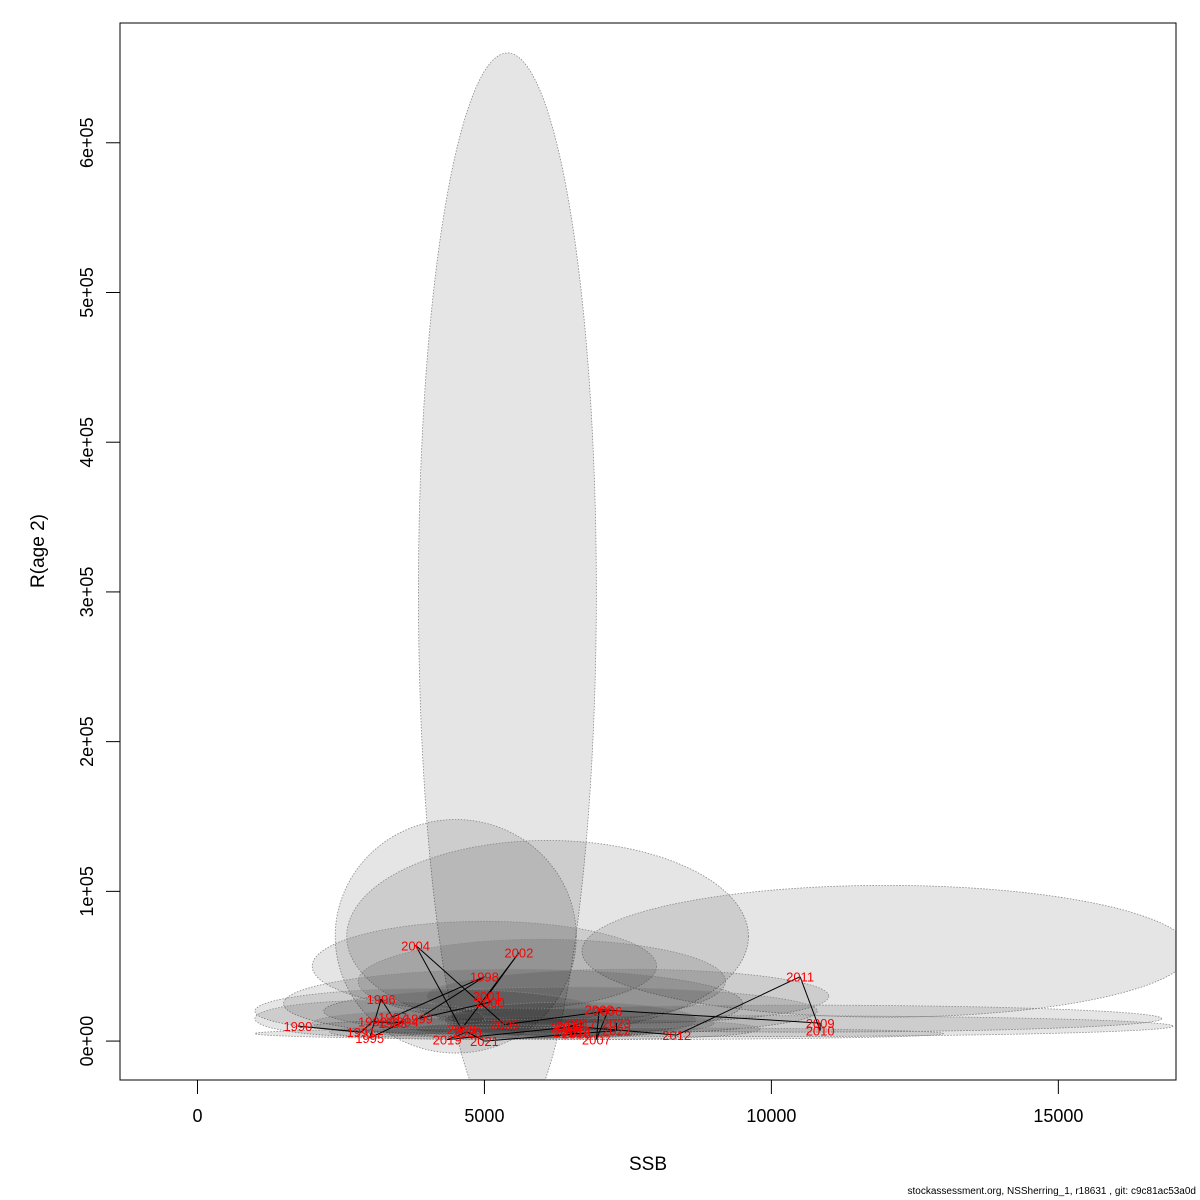 Image resolution: width=1200 pixels, height=1200 pixels. What do you see at coordinates (616, 1023) in the screenshot?
I see `year-label-2023: 2023` at bounding box center [616, 1023].